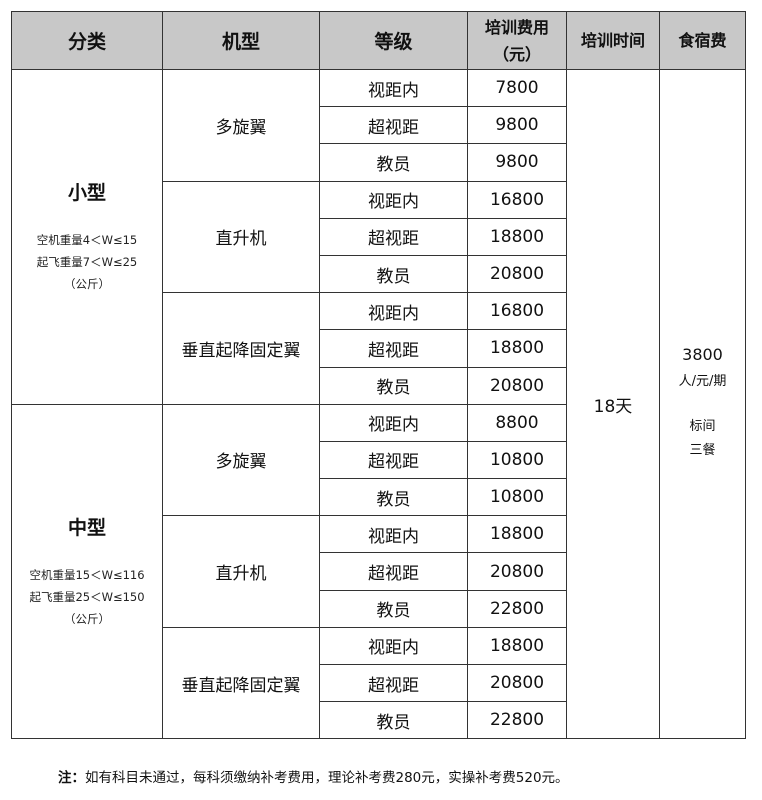 This screenshot has width=762, height=800. I want to click on table-row: 教员 9800, so click(379, 162).